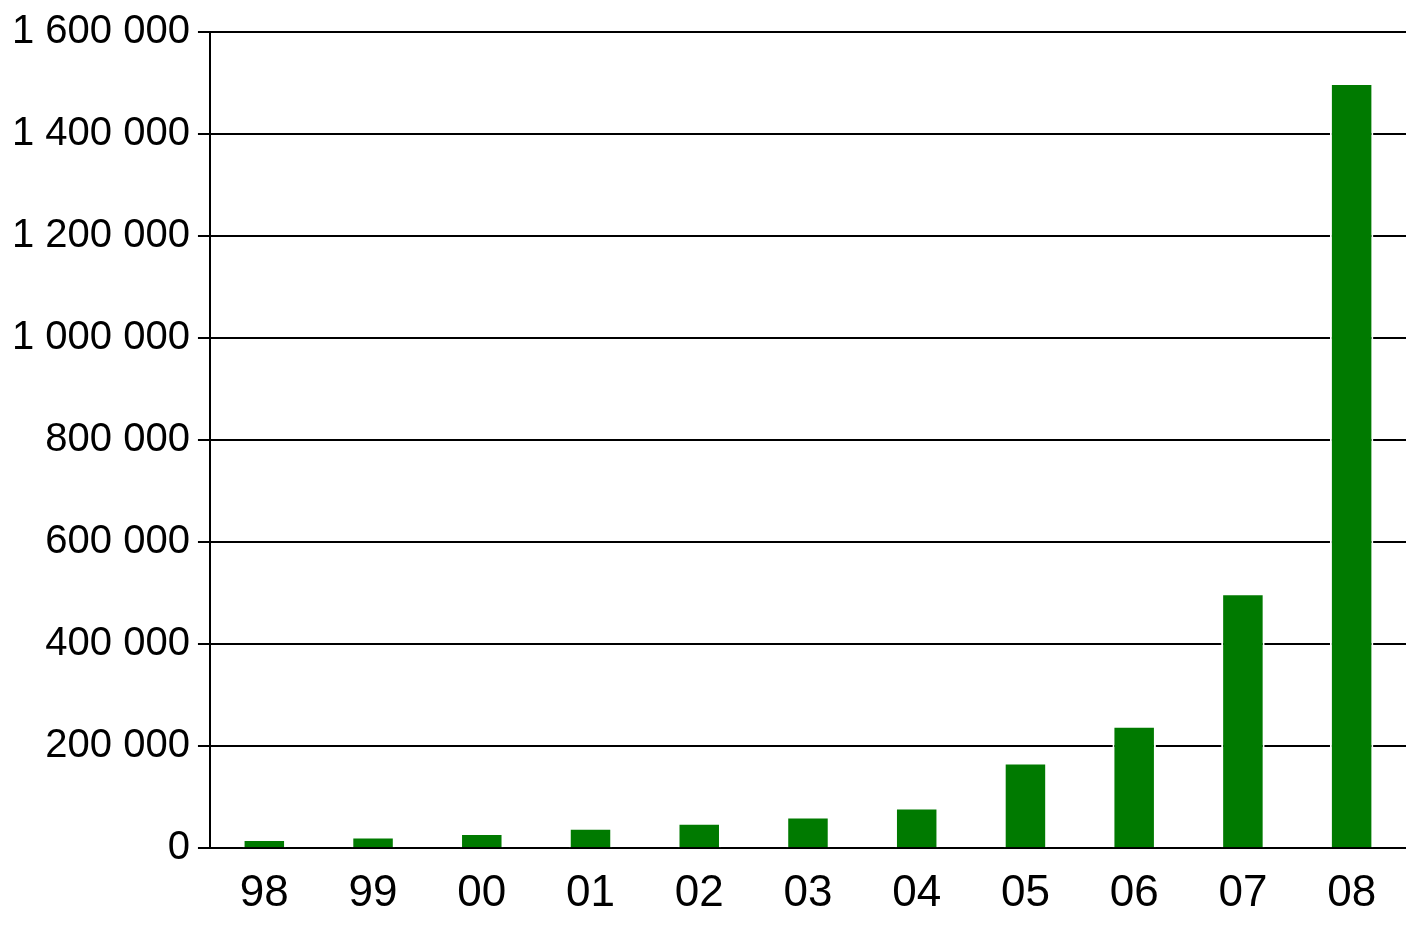 The image size is (1406, 927). What do you see at coordinates (117, 743) in the screenshot?
I see `y-tick-label: 200 000` at bounding box center [117, 743].